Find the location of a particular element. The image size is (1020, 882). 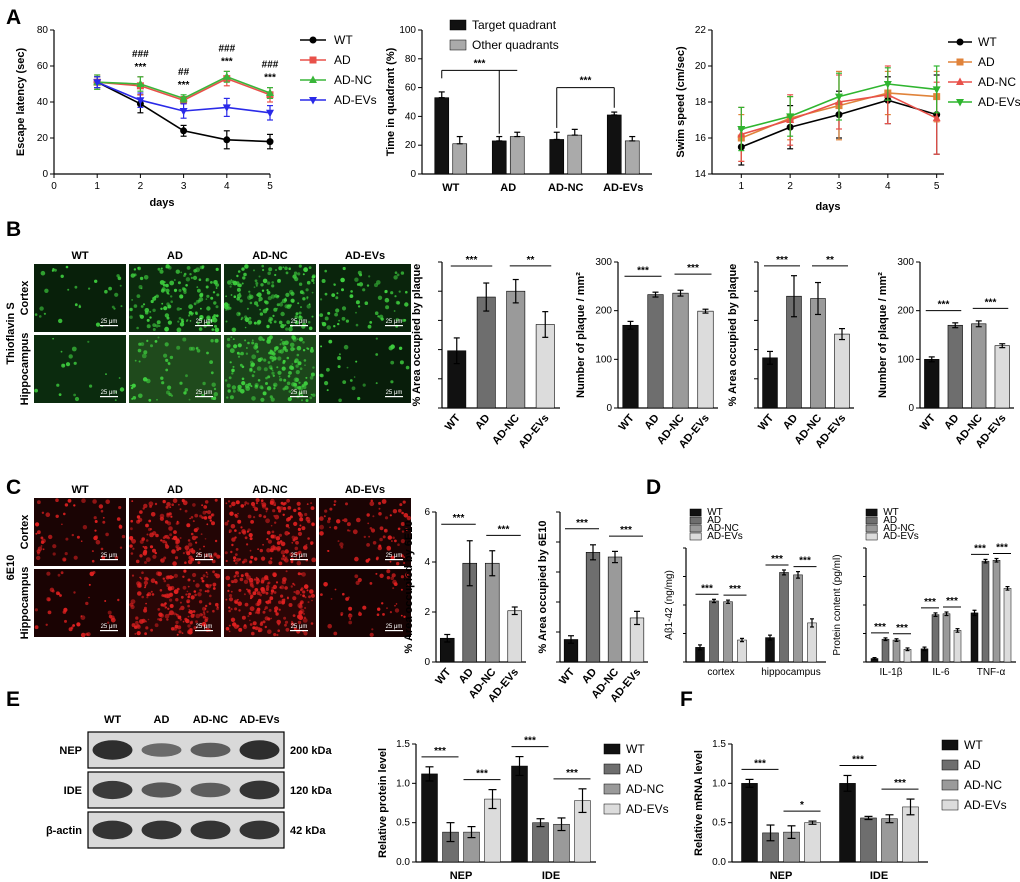

row-header: Cortex is located at coordinates (25, 532).